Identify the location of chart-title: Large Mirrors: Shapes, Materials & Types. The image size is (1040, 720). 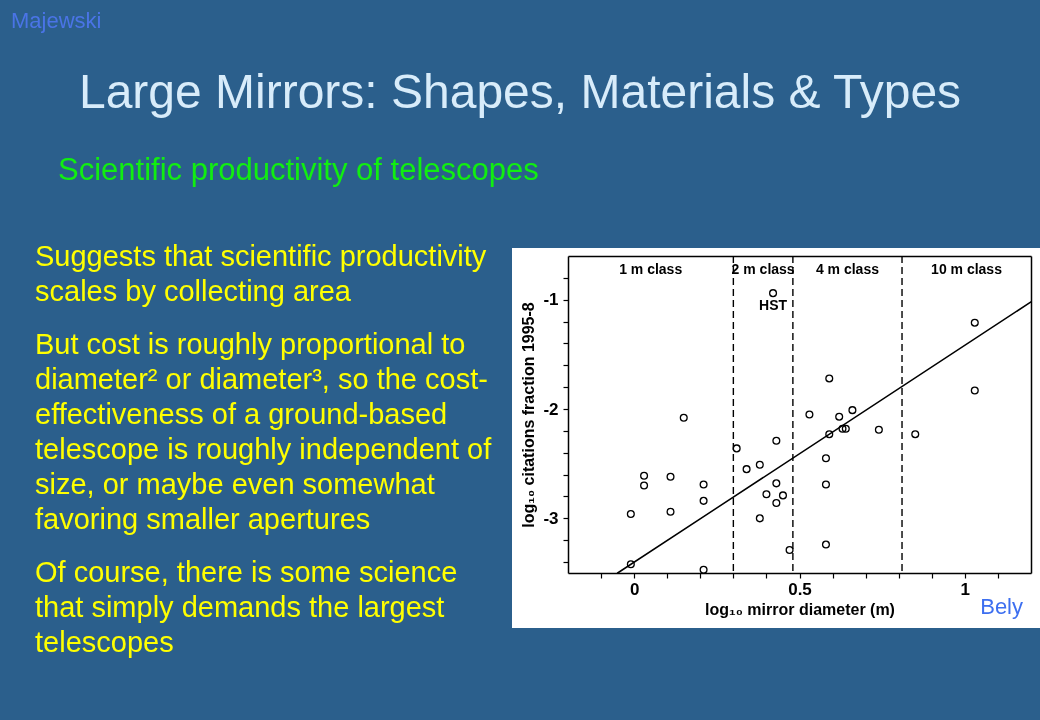
(520, 91).